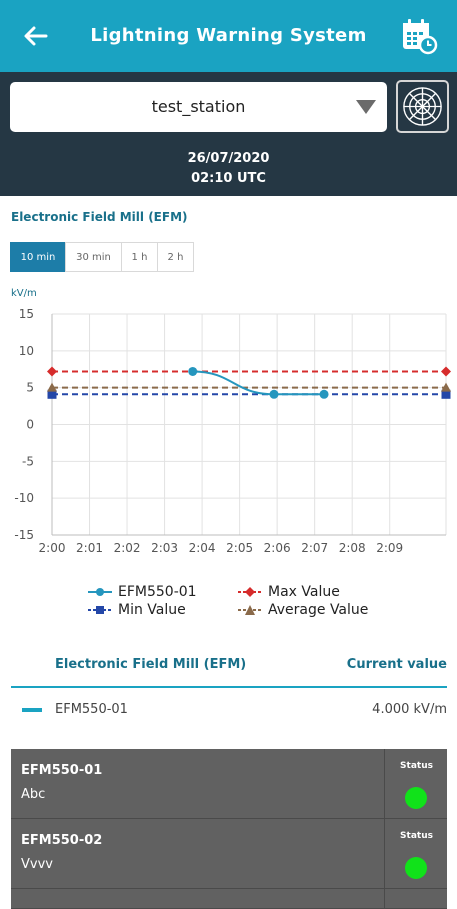  Describe the element at coordinates (52, 548) in the screenshot. I see `x-tick-label: 2:00` at that location.